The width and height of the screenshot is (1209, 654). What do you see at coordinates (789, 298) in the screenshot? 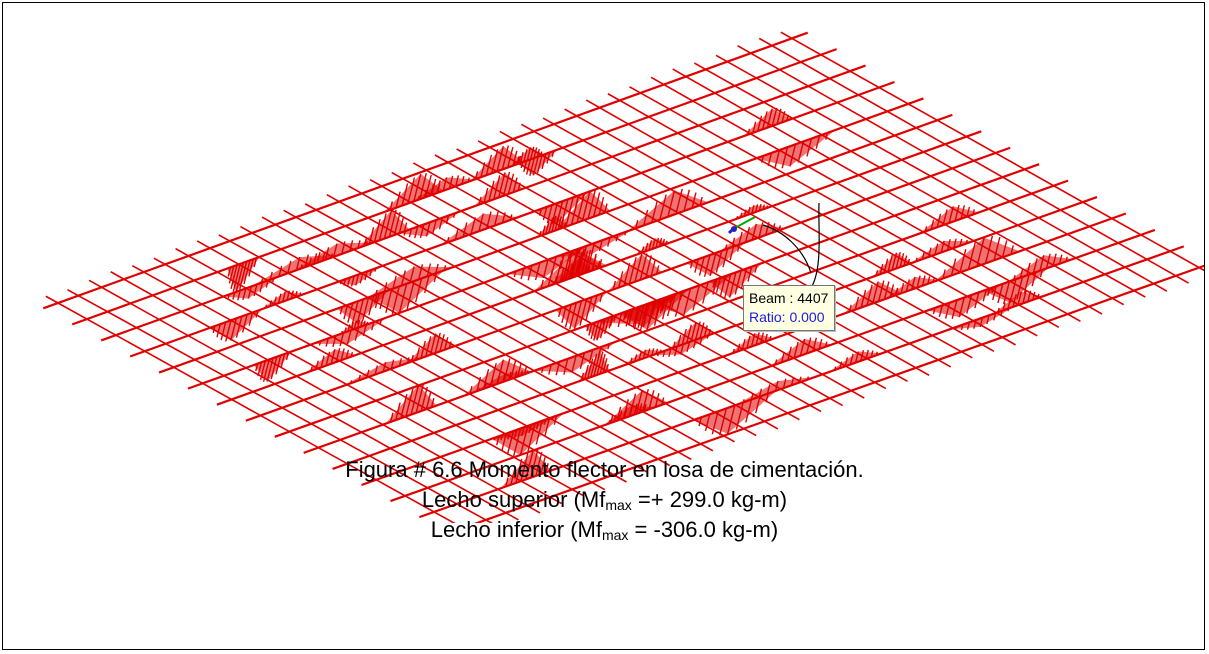
I see `tooltip-beam-label: Beam : 4407` at bounding box center [789, 298].